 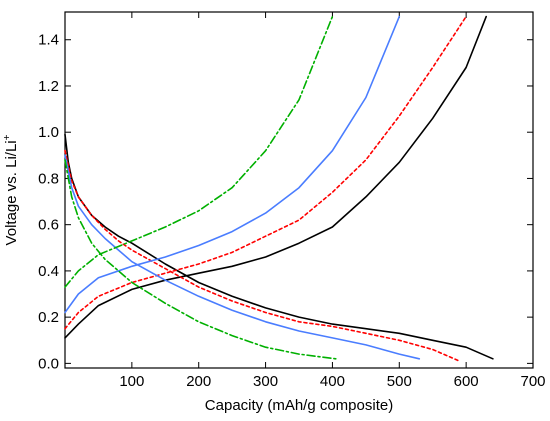 I want to click on y-axis-title-superscript: +, so click(x=7, y=137).